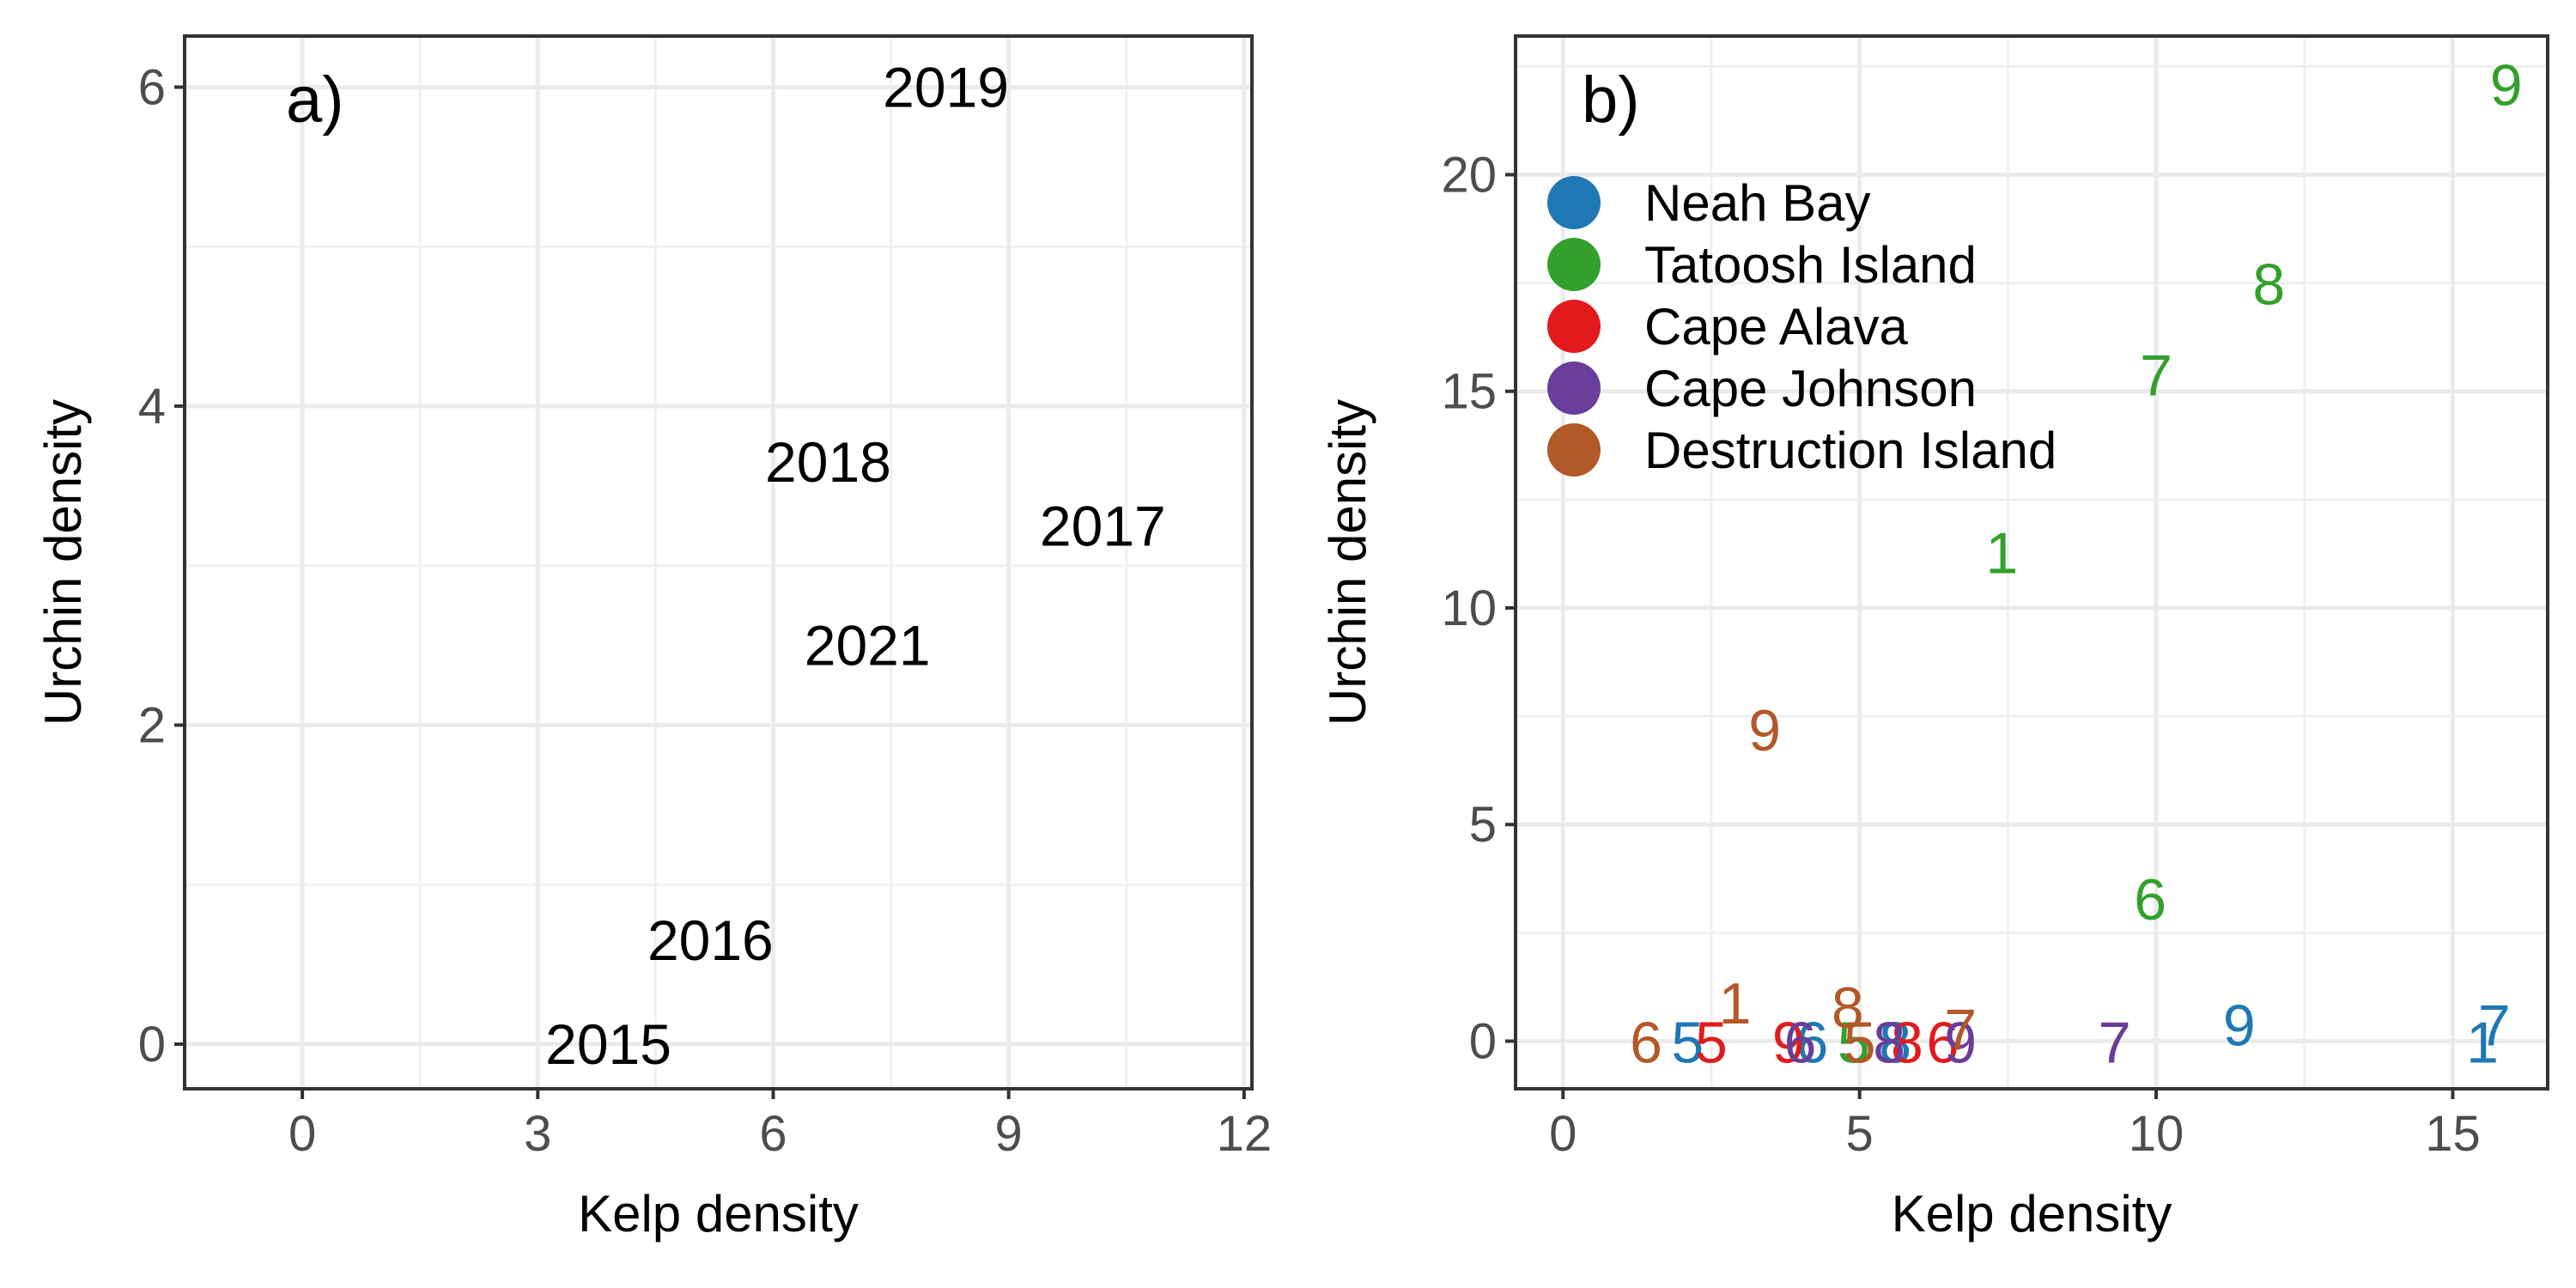 The image size is (2576, 1288). Describe the element at coordinates (1611, 101) in the screenshot. I see `panel-tag: b)` at that location.